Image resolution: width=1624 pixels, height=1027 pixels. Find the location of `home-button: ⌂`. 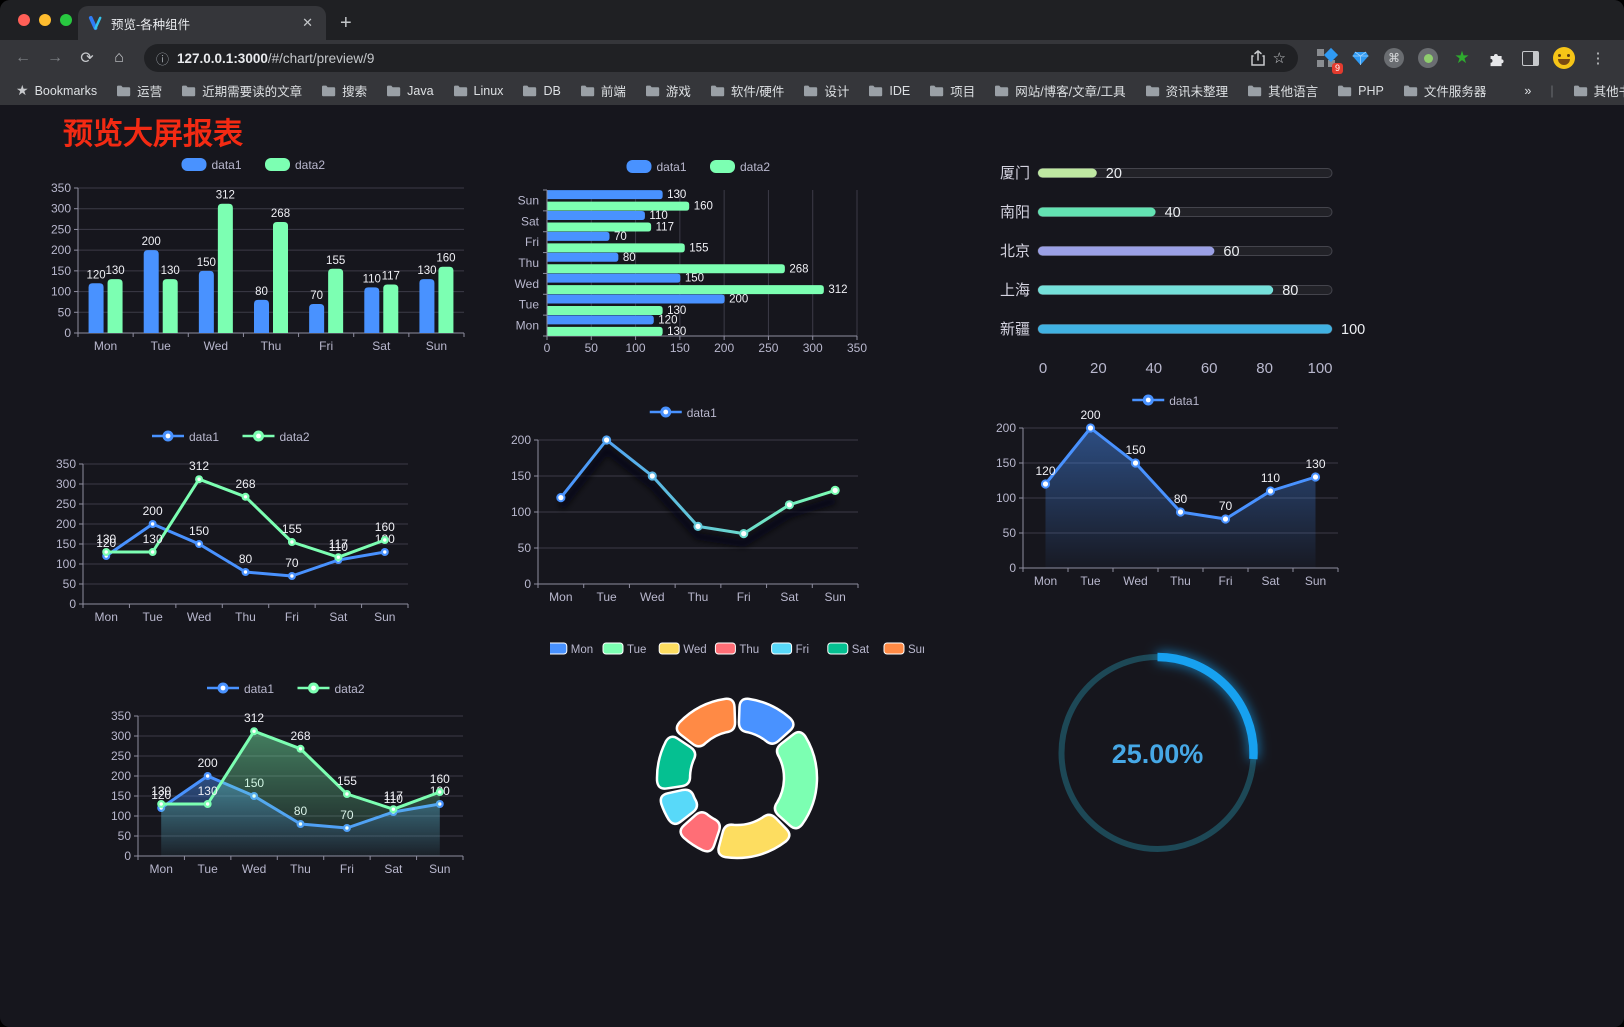

home-button: ⌂ is located at coordinates (119, 57).